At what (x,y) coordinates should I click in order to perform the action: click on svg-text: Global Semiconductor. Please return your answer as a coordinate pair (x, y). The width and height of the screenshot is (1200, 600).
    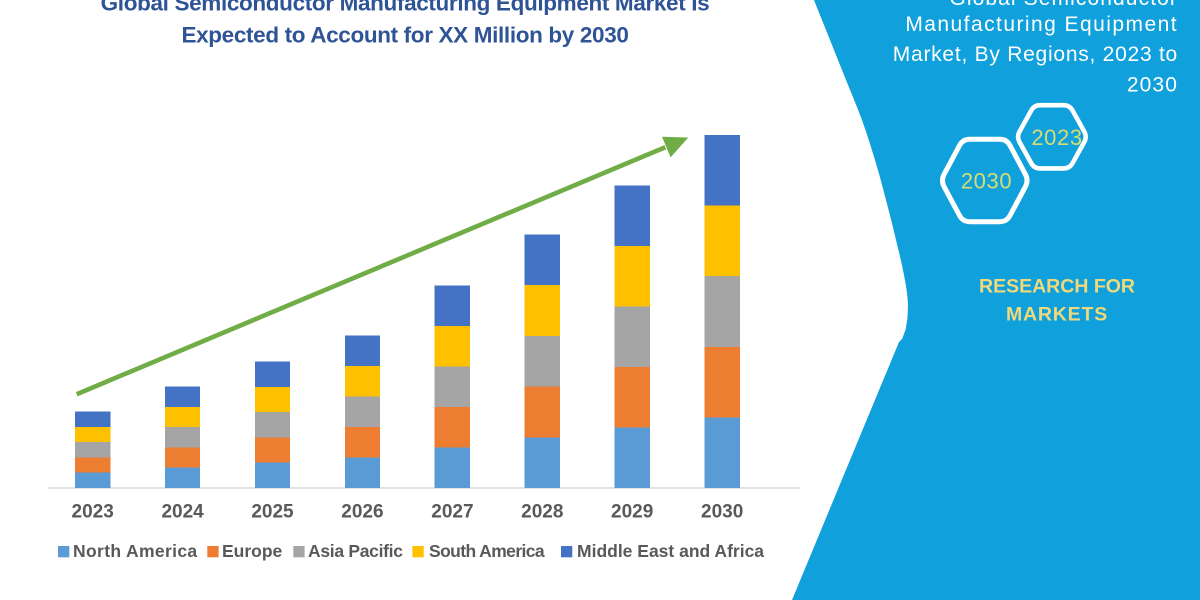
    Looking at the image, I should click on (1063, 5).